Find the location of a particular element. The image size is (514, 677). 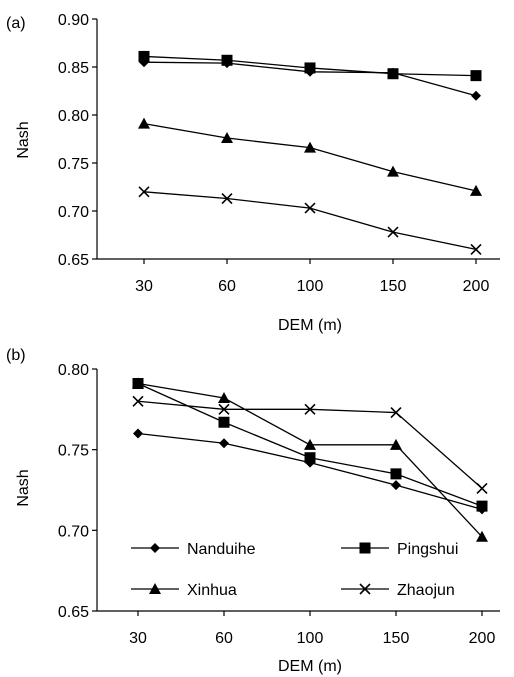

panel-a-label: (a) is located at coordinates (16, 23).